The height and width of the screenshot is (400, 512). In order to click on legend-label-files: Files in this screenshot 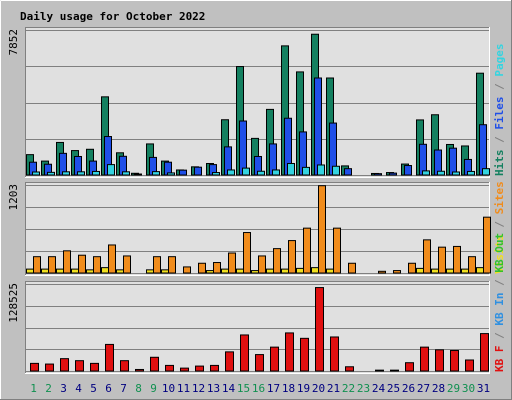, I will do `click(499, 113)`.